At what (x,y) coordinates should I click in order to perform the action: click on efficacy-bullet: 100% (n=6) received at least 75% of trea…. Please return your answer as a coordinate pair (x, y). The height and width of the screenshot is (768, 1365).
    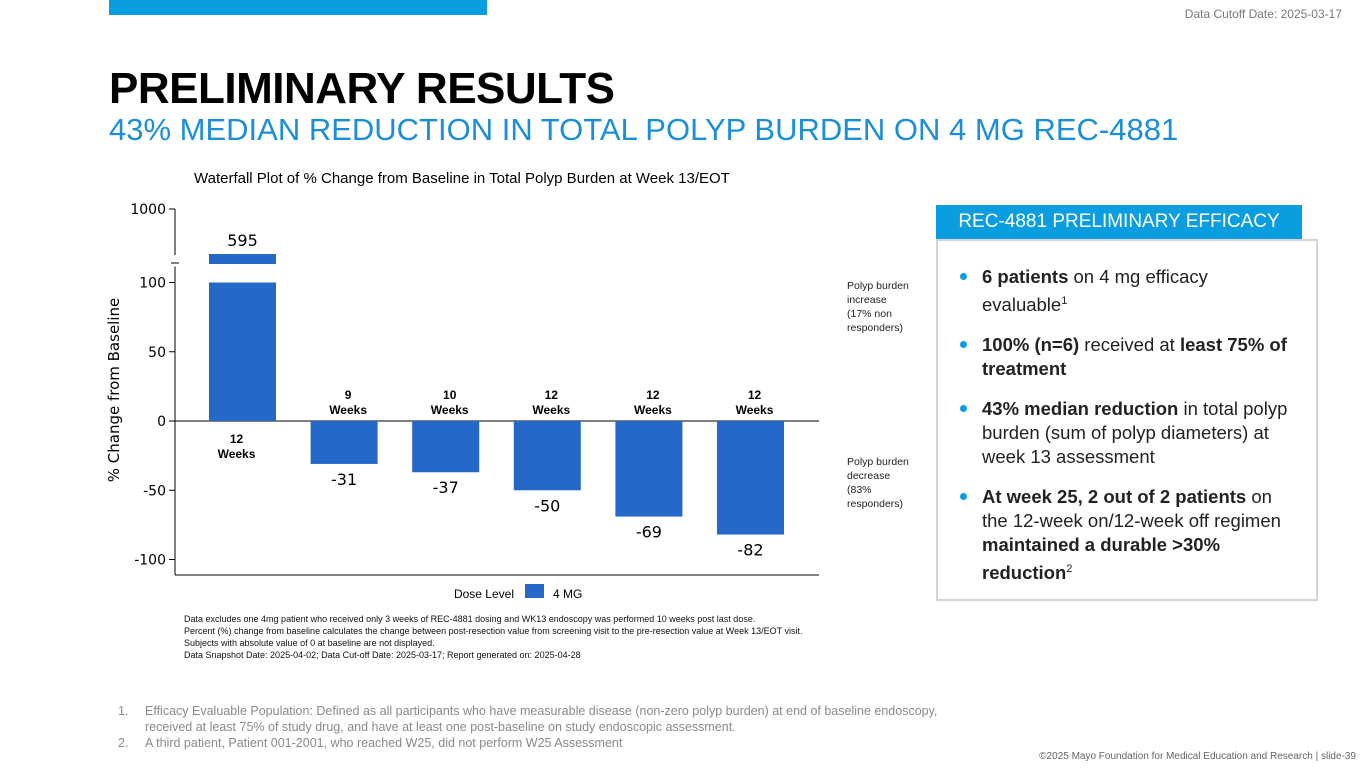
    Looking at the image, I should click on (1128, 357).